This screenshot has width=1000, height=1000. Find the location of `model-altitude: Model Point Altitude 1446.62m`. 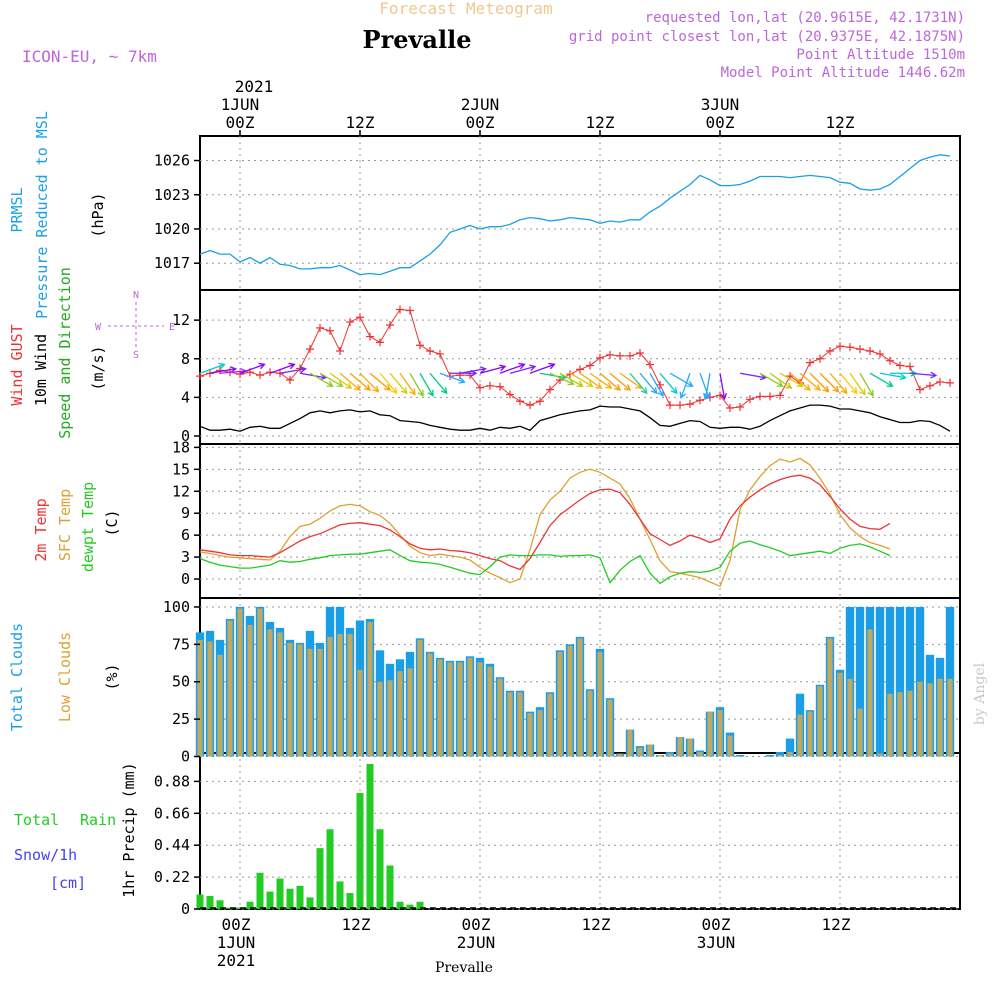

model-altitude: Model Point Altitude 1446.62m is located at coordinates (843, 73).